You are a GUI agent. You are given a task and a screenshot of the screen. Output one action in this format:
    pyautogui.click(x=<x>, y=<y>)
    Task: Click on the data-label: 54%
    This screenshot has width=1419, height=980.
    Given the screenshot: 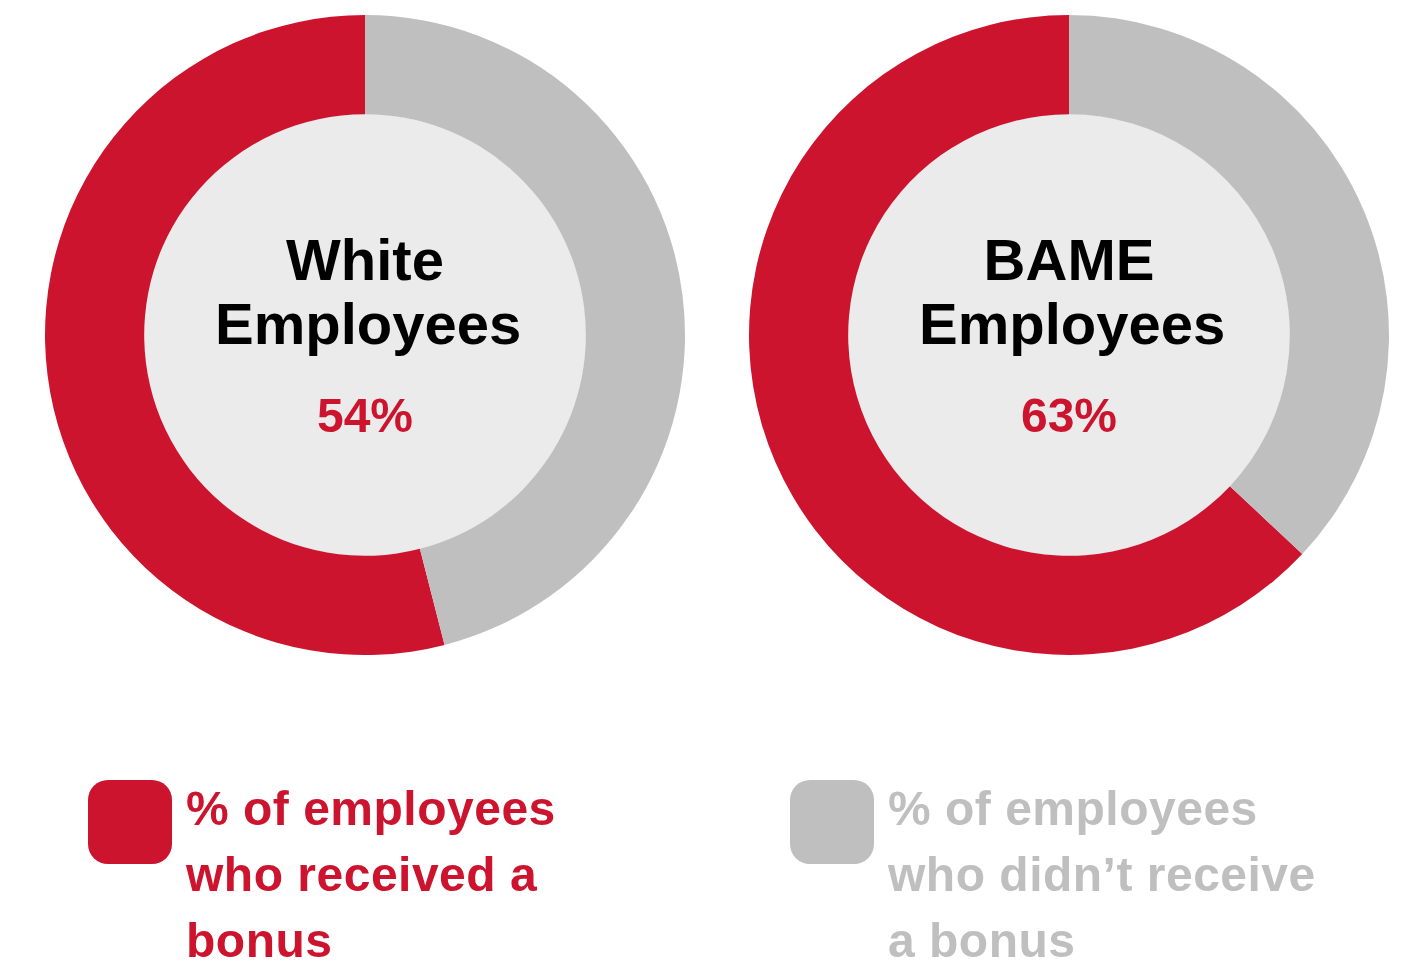 What is the action you would take?
    pyautogui.click(x=365, y=415)
    